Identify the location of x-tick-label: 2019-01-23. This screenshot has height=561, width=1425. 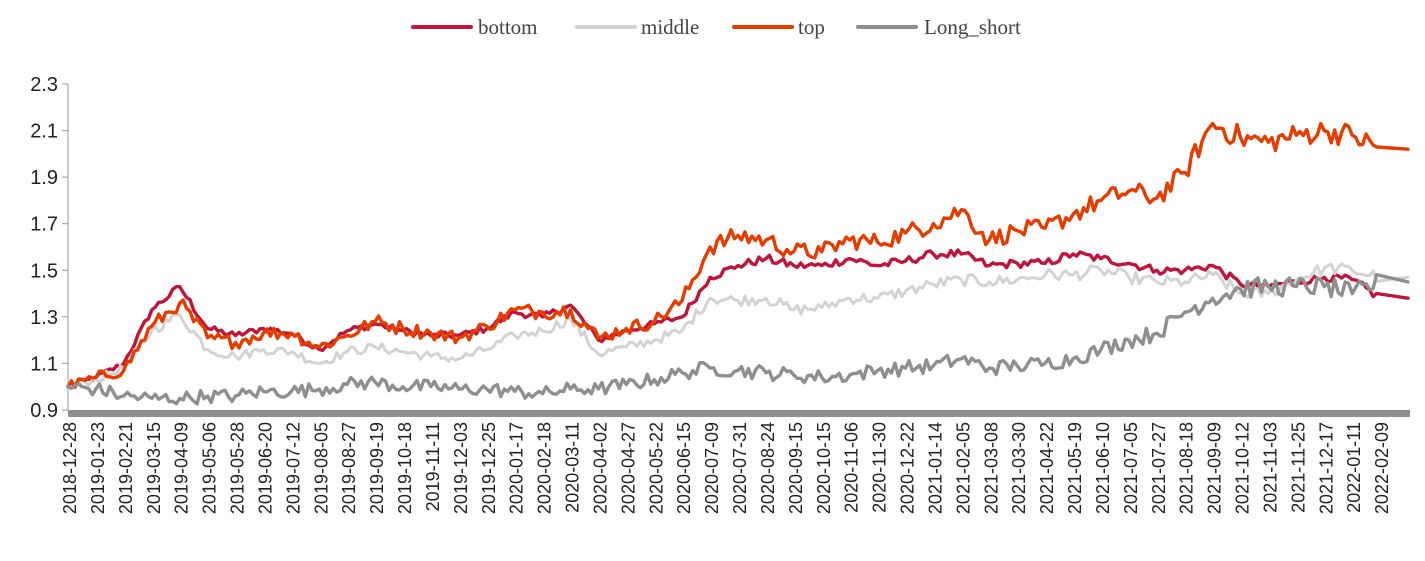
(98, 468).